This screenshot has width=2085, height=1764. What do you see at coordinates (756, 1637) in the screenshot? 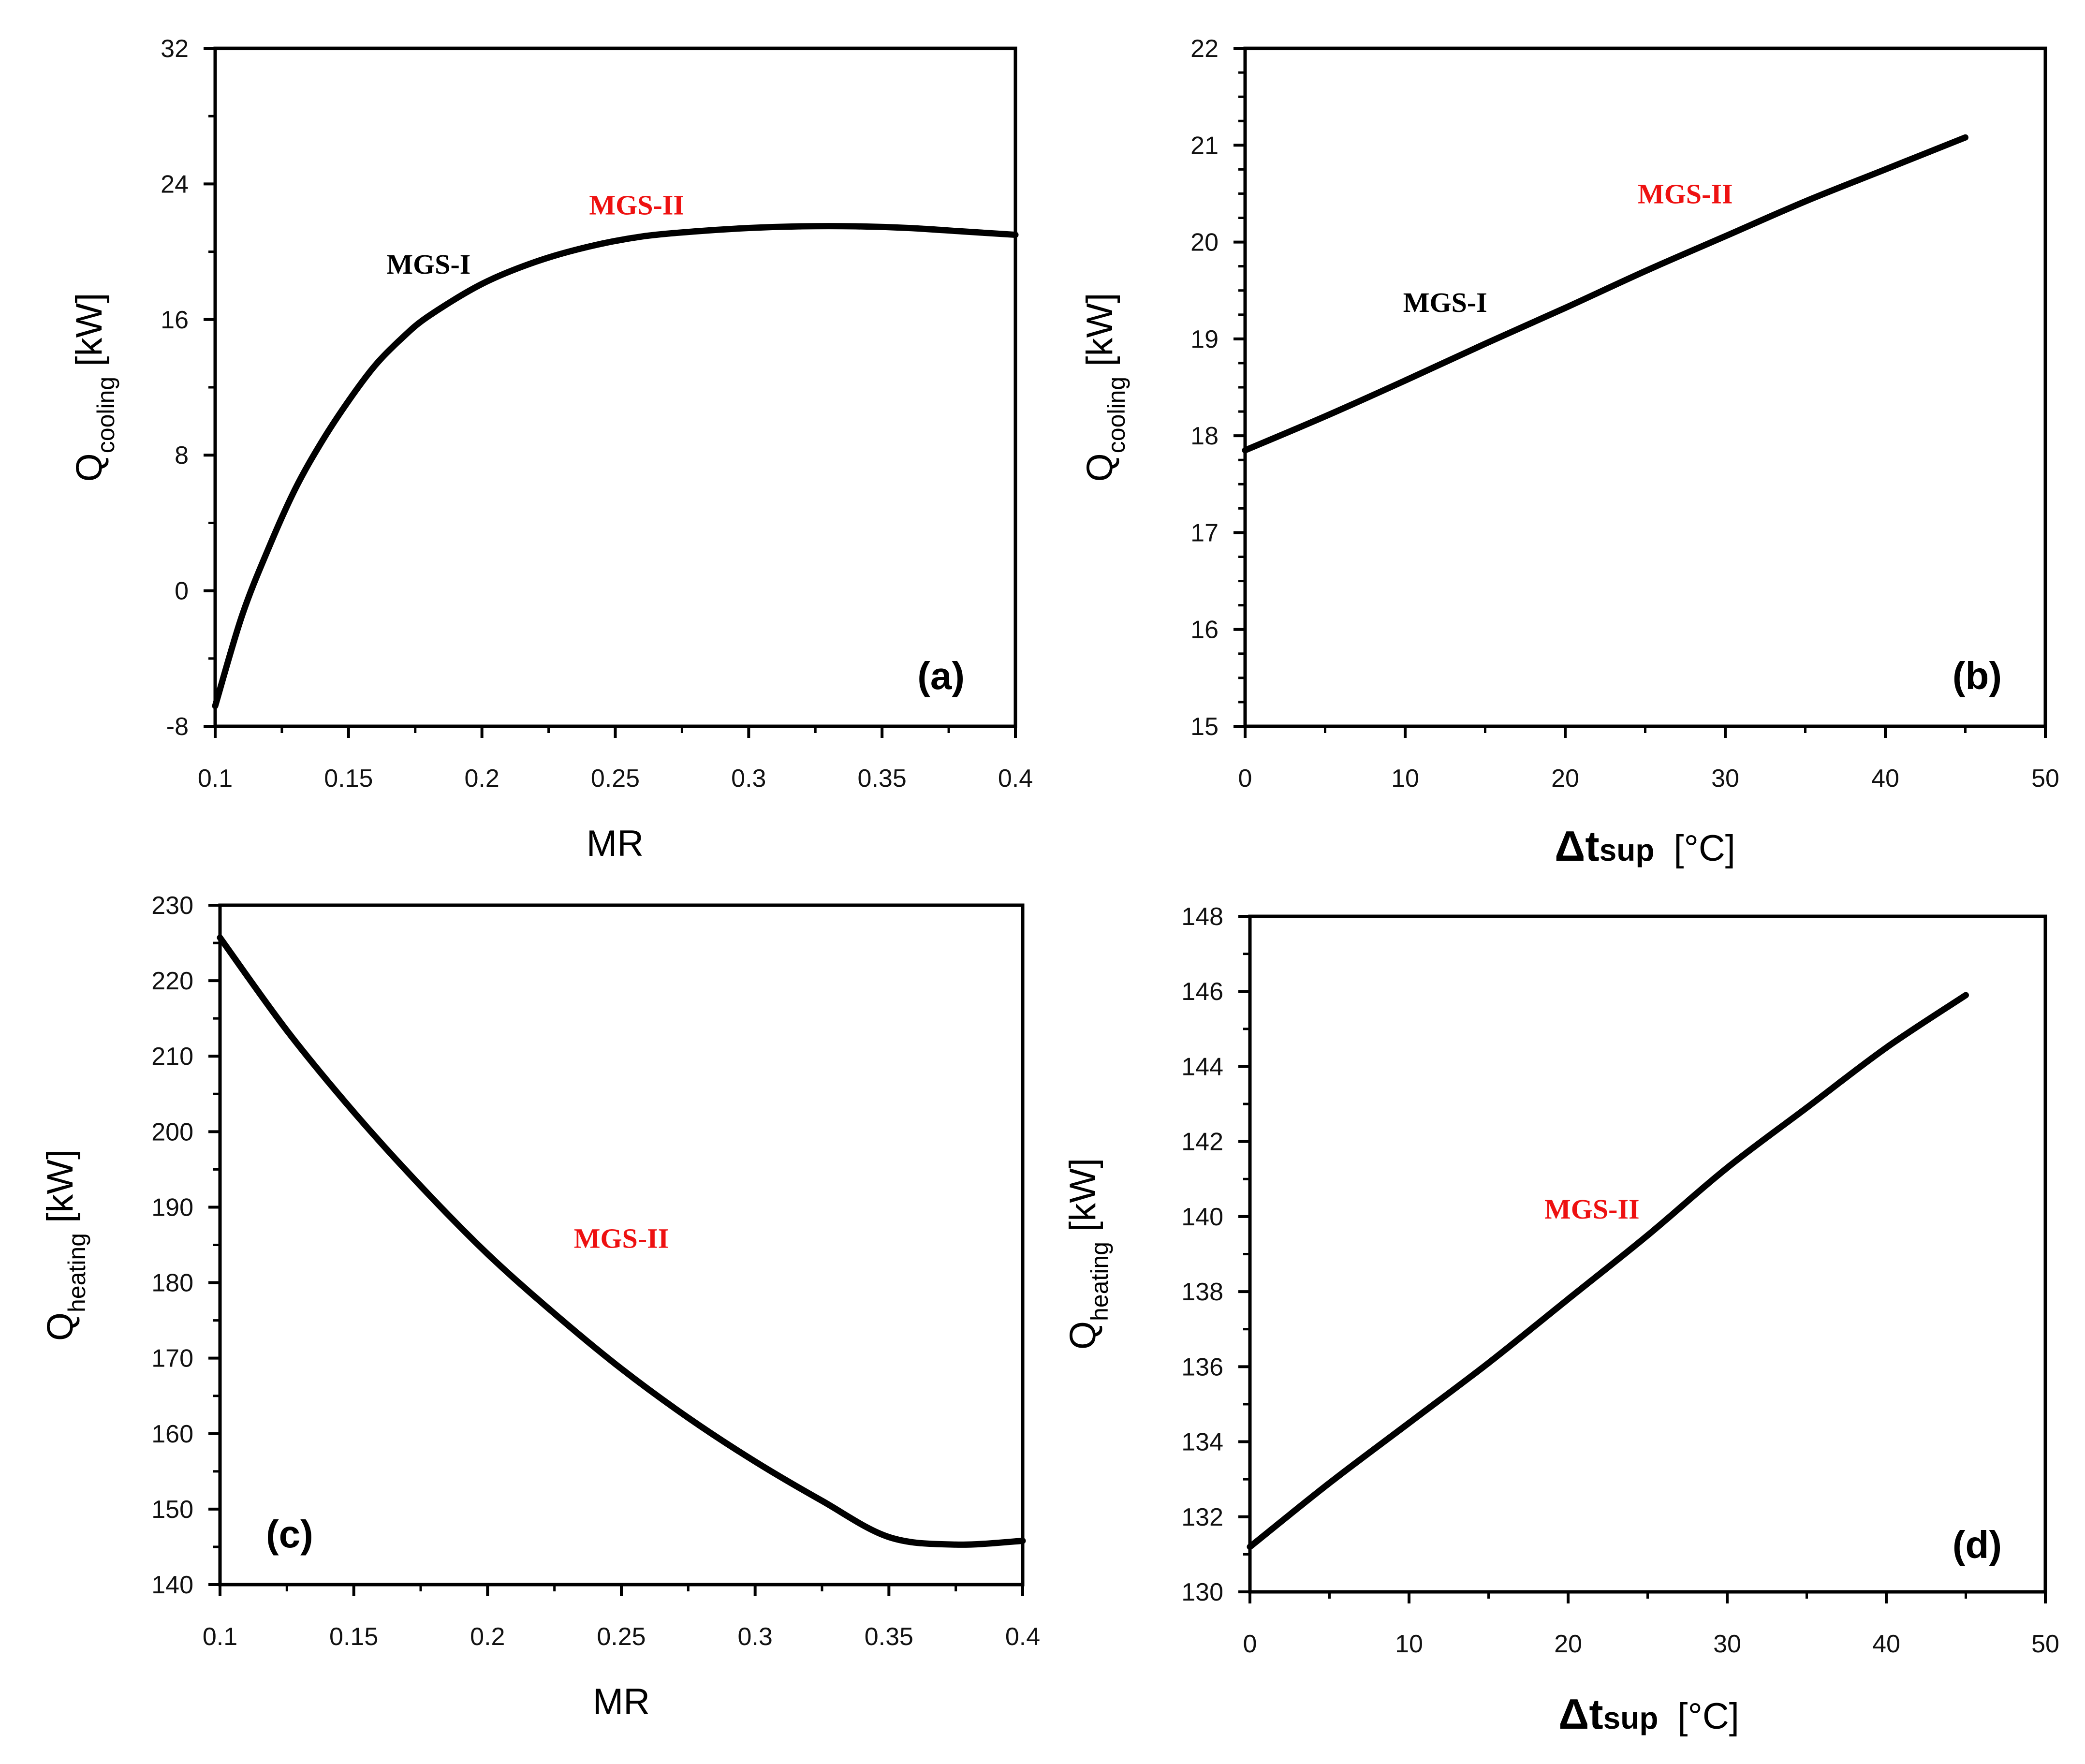
I see `x-tick-label-c: 0.3` at bounding box center [756, 1637].